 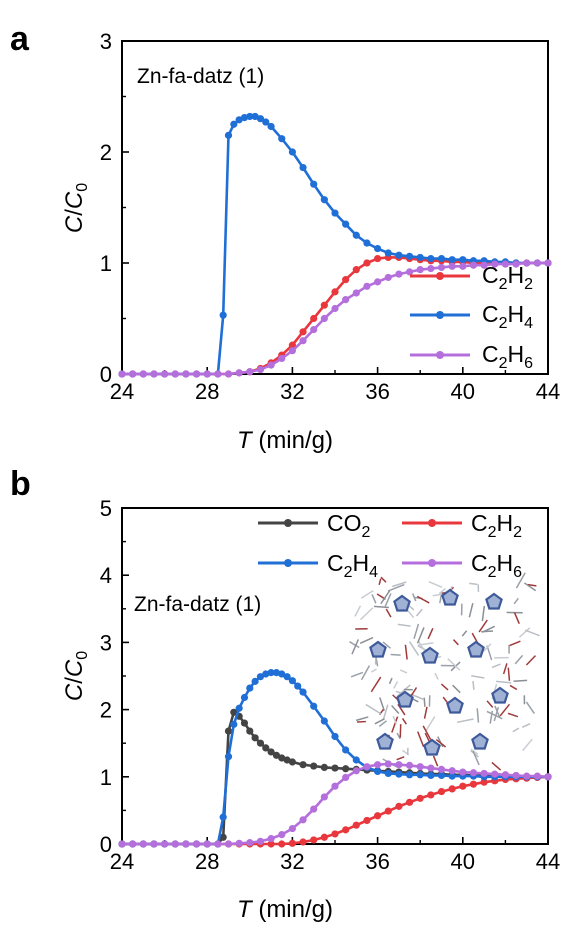 I want to click on x-tick-label-a-5: 44, so click(x=548, y=391).